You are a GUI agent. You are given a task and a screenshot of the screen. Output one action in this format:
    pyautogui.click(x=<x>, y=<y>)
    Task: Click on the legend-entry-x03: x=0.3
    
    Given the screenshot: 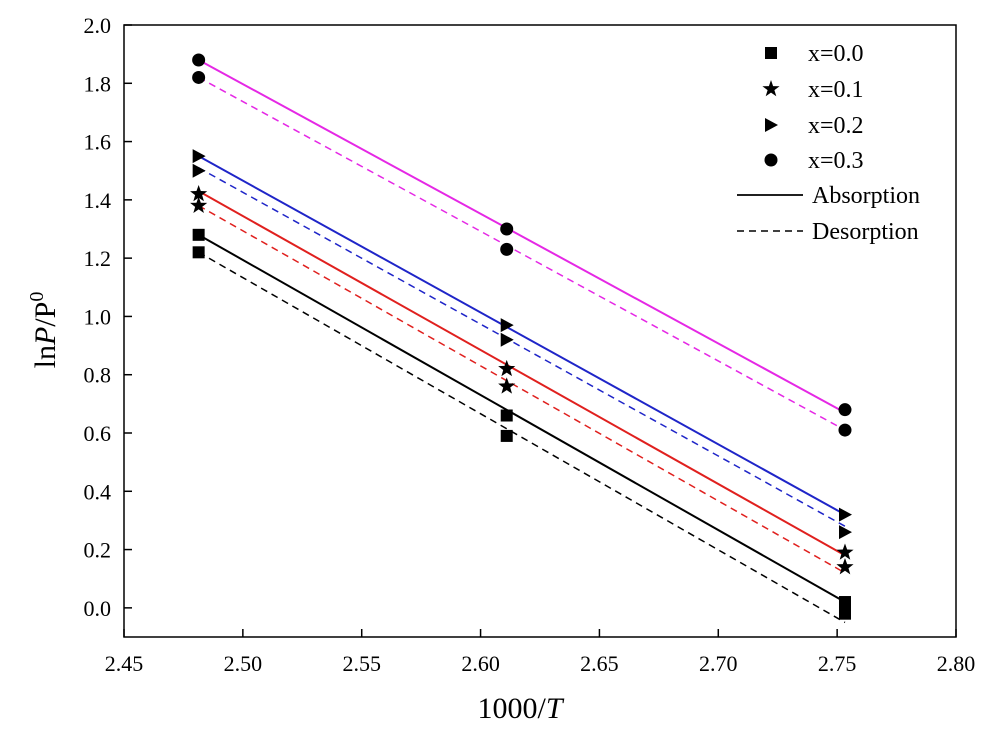 What is the action you would take?
    pyautogui.click(x=814, y=161)
    